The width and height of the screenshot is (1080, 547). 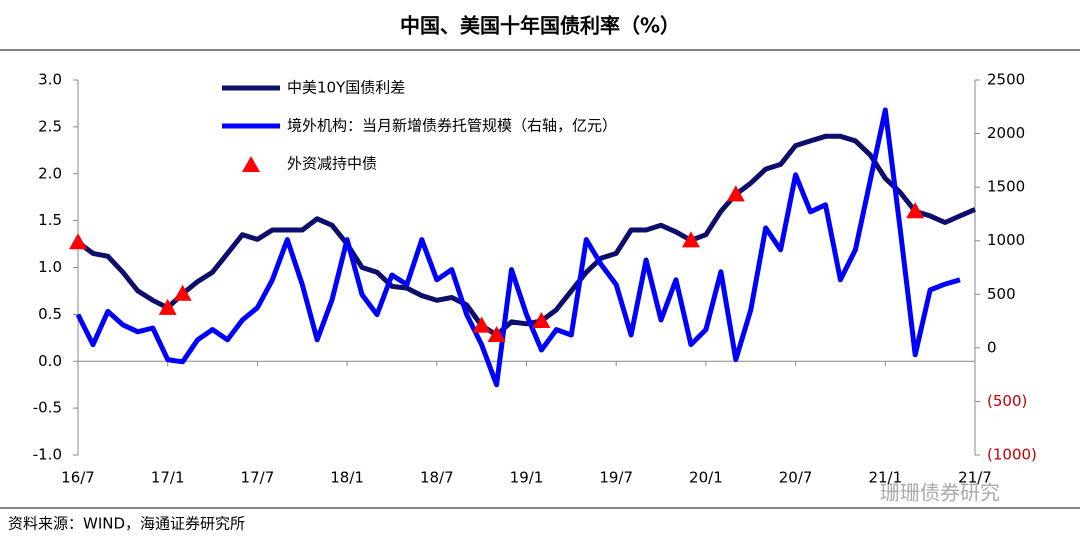 What do you see at coordinates (437, 478) in the screenshot?
I see `x-tick-label: 18/7` at bounding box center [437, 478].